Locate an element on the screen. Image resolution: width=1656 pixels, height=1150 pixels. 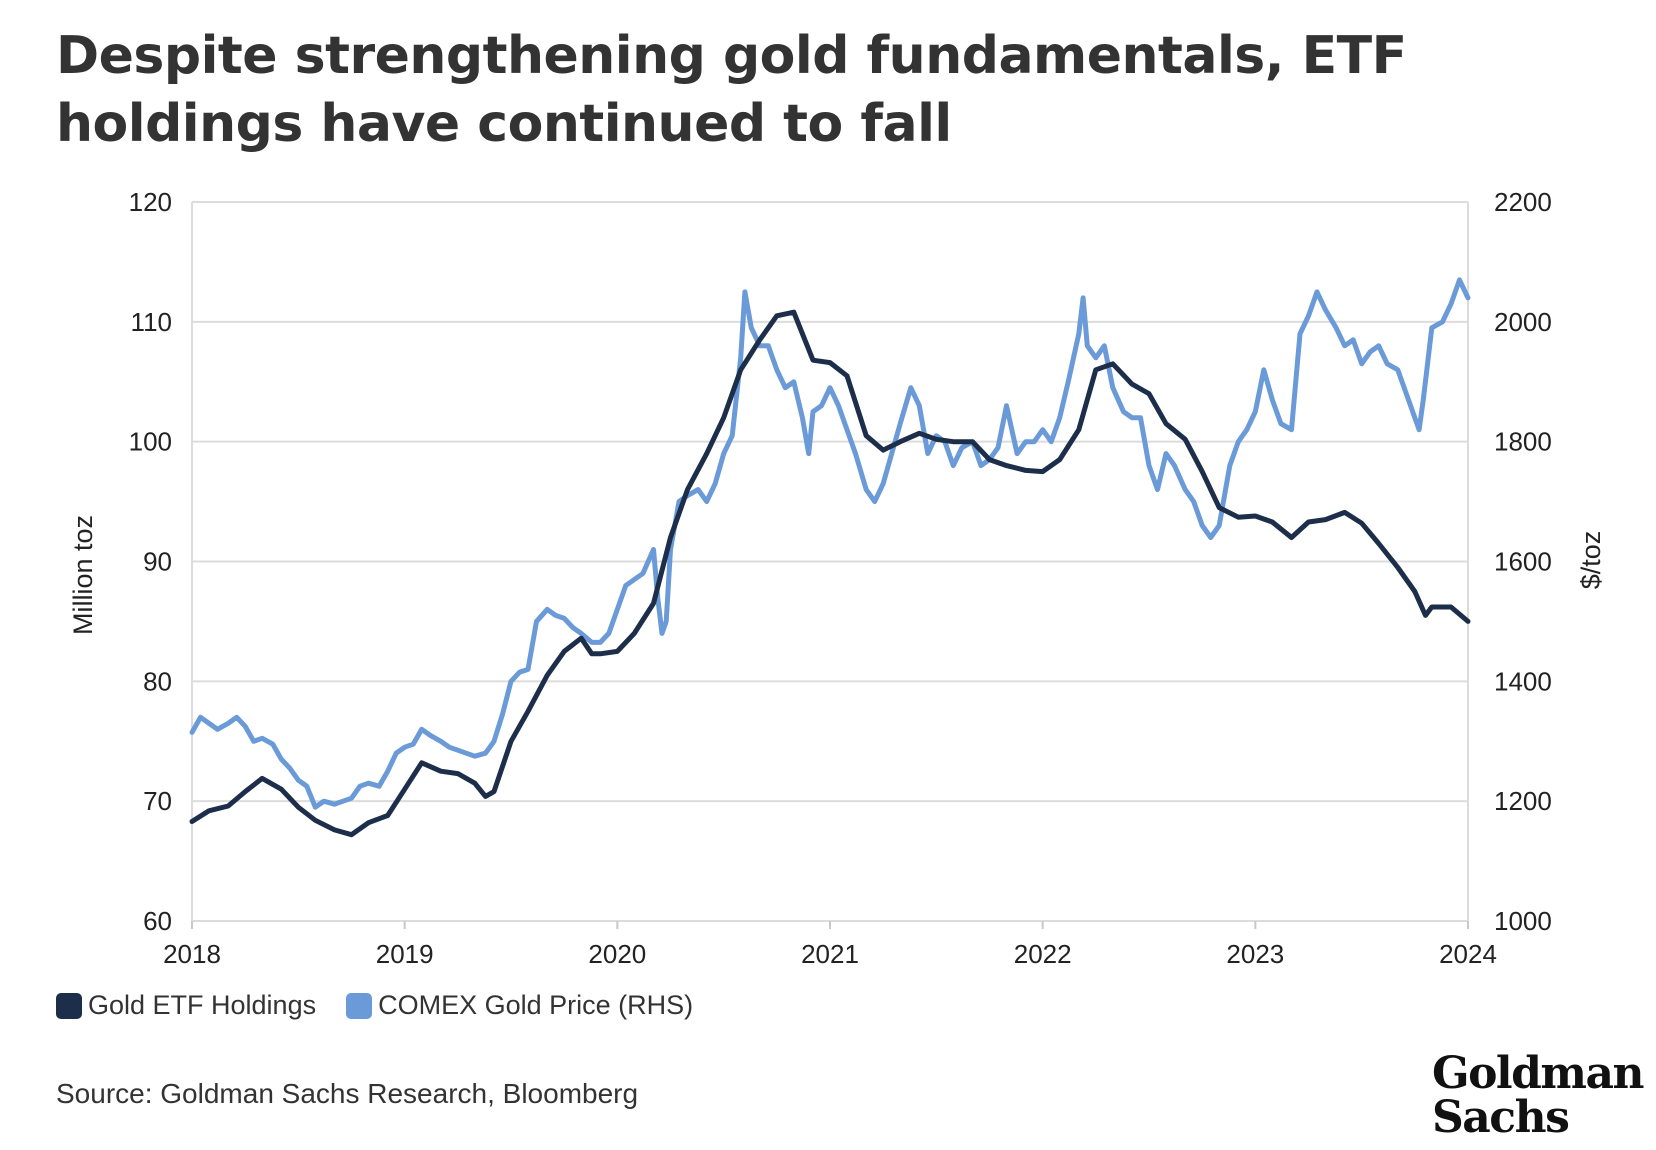
y-right-tick-label: 1800 is located at coordinates (1523, 442).